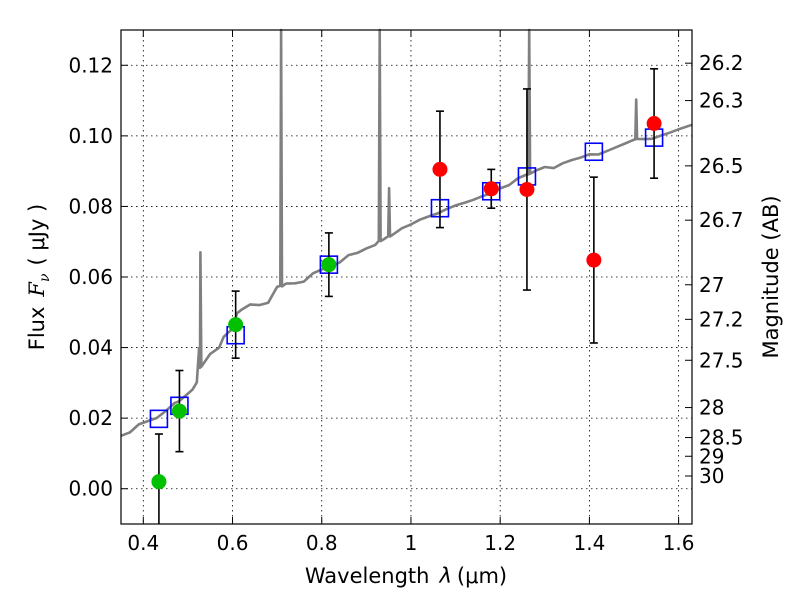  Describe the element at coordinates (406, 576) in the screenshot. I see `x-axis-label: Wavelength λ (μm)` at that location.